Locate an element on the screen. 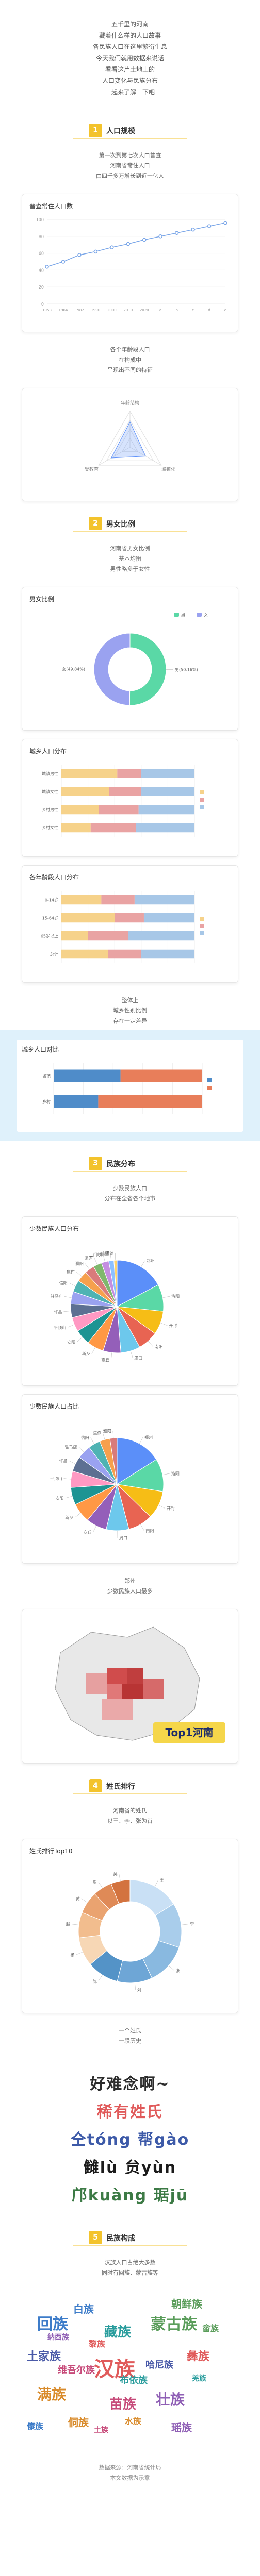 The height and width of the screenshot is (2576, 260). map-highlight-cells is located at coordinates (125, 1694).